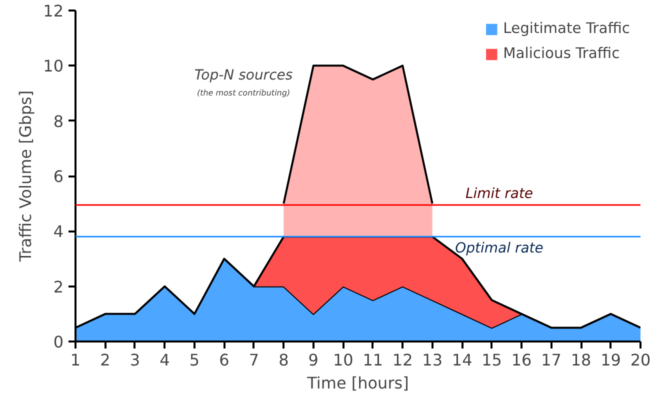 This screenshot has width=652, height=417. I want to click on x-tick-label: 13, so click(432, 360).